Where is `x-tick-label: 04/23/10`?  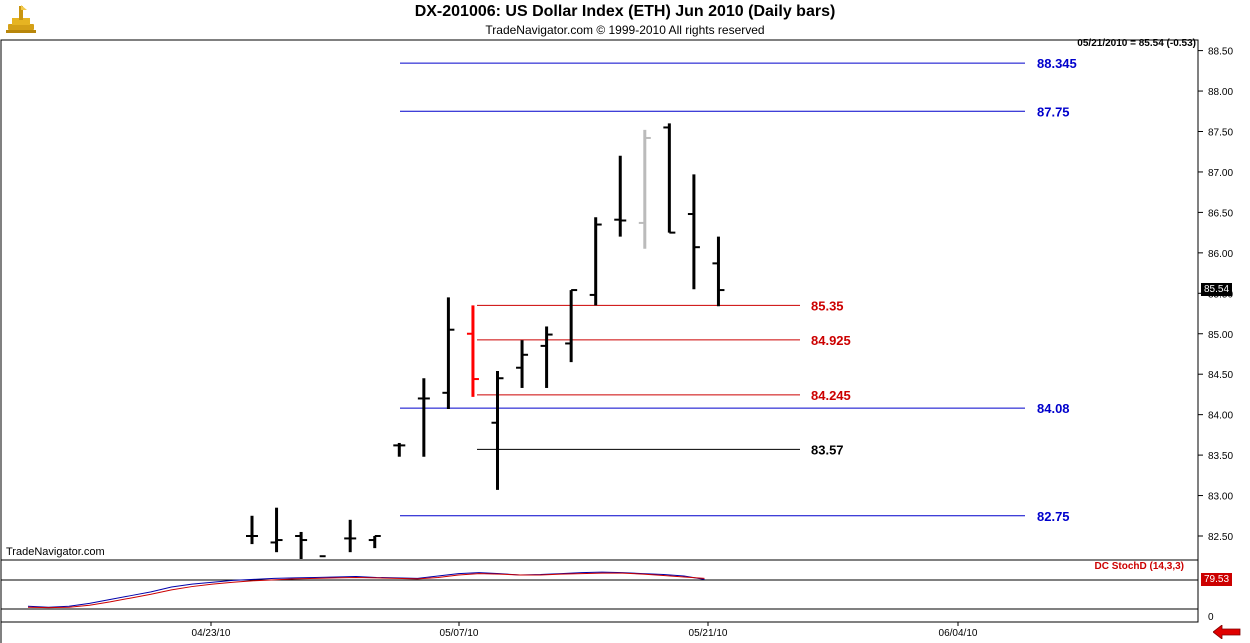 x-tick-label: 04/23/10 is located at coordinates (211, 633).